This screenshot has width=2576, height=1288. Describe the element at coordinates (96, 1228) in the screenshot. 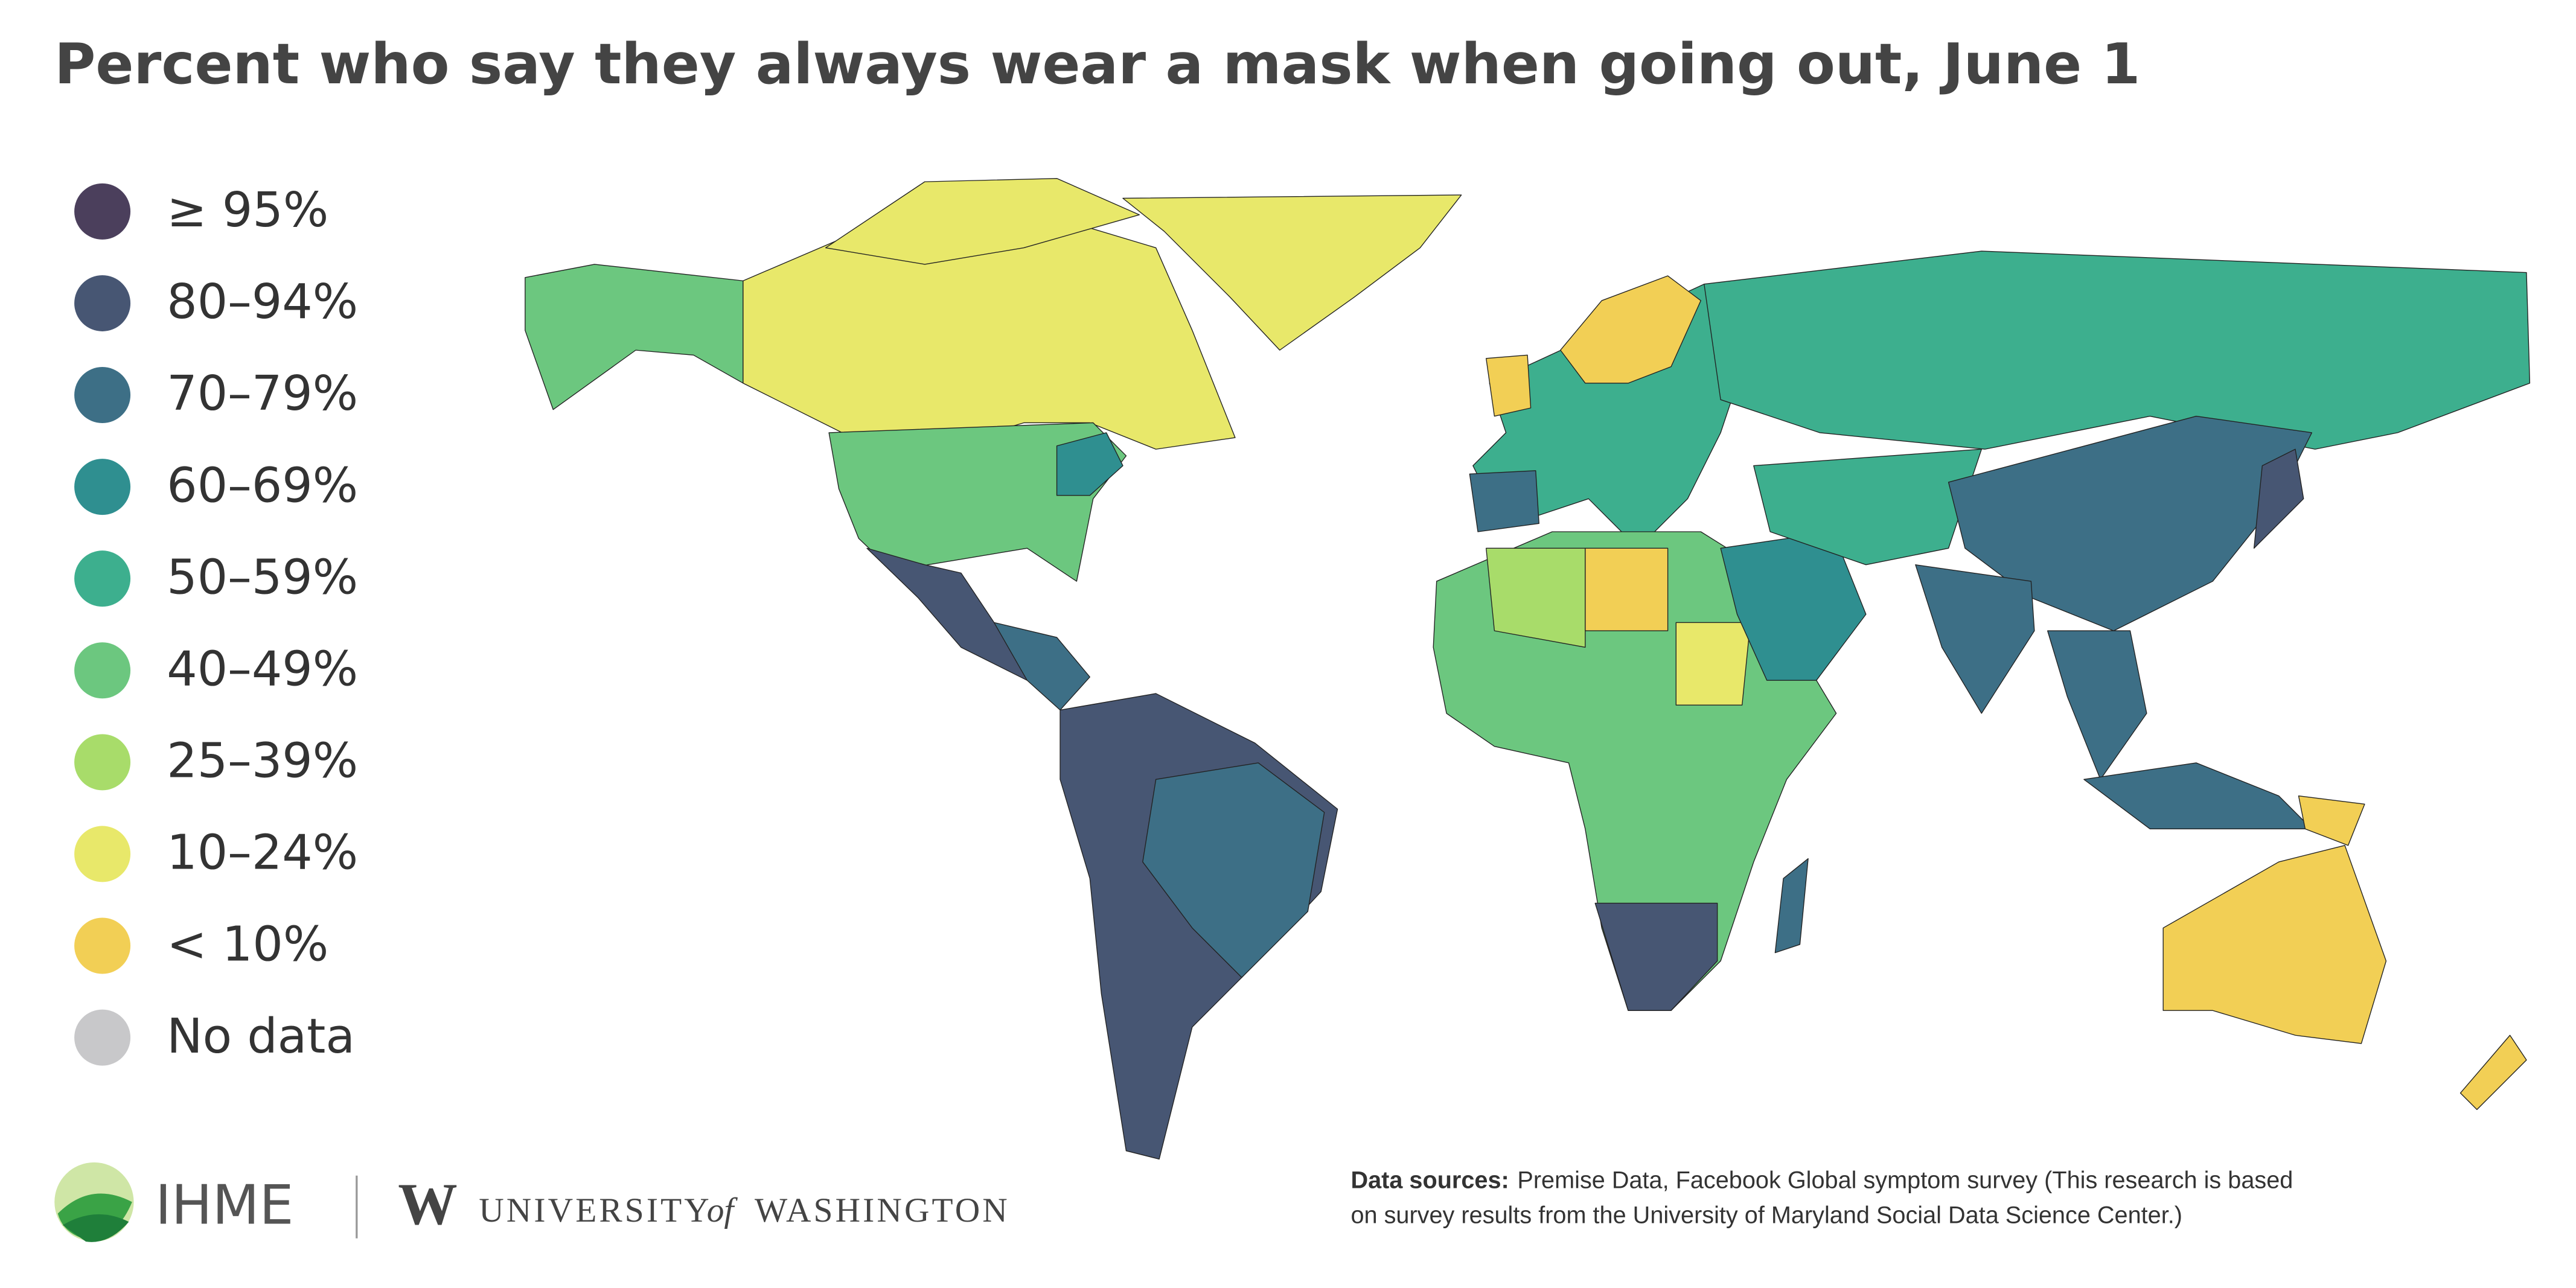

I see `ihme-logo-leaf` at that location.